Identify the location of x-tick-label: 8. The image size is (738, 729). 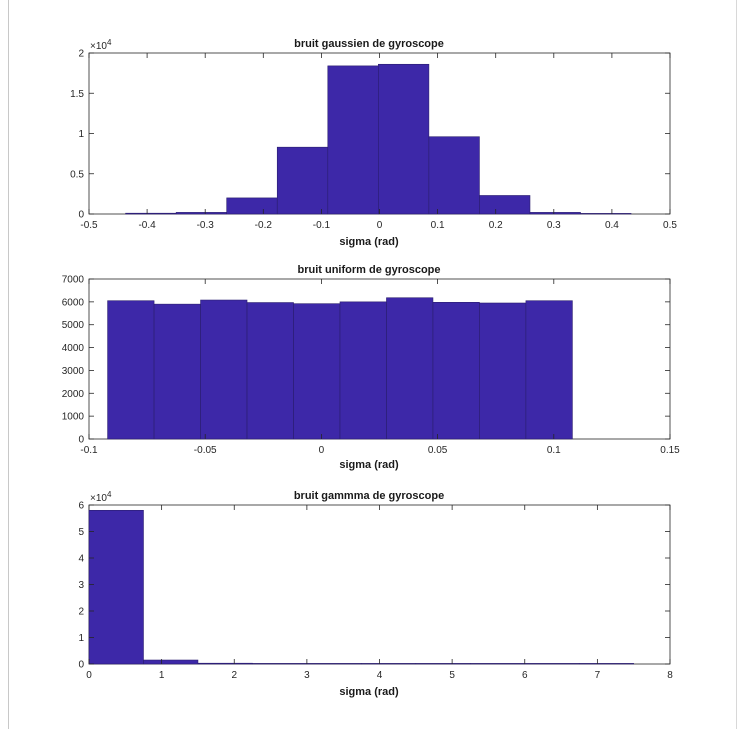
(670, 675).